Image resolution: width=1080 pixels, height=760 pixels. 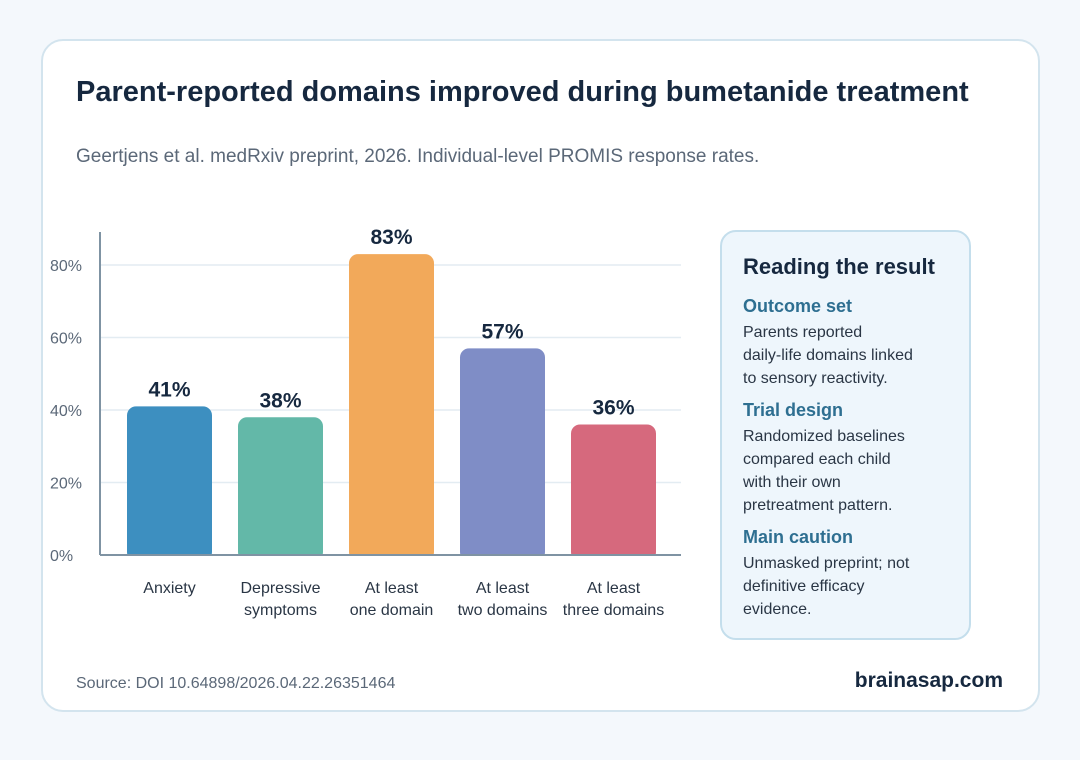 What do you see at coordinates (793, 410) in the screenshot?
I see `sidebar-section-title: Trial design` at bounding box center [793, 410].